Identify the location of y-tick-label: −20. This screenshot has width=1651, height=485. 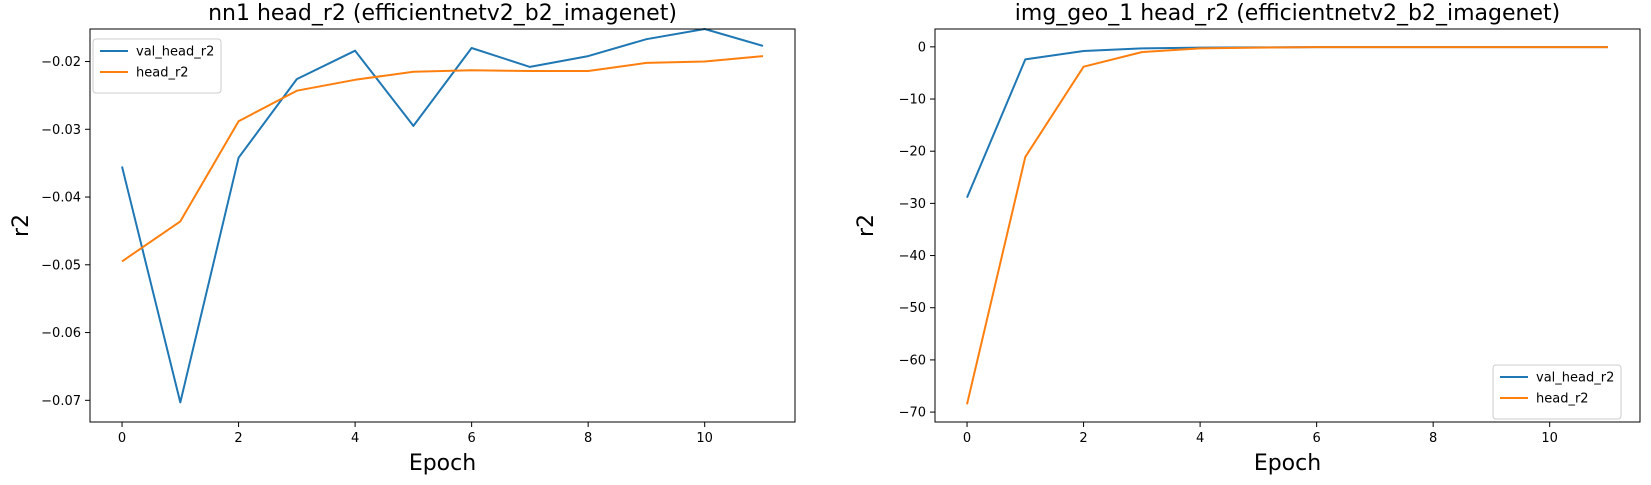
(912, 152).